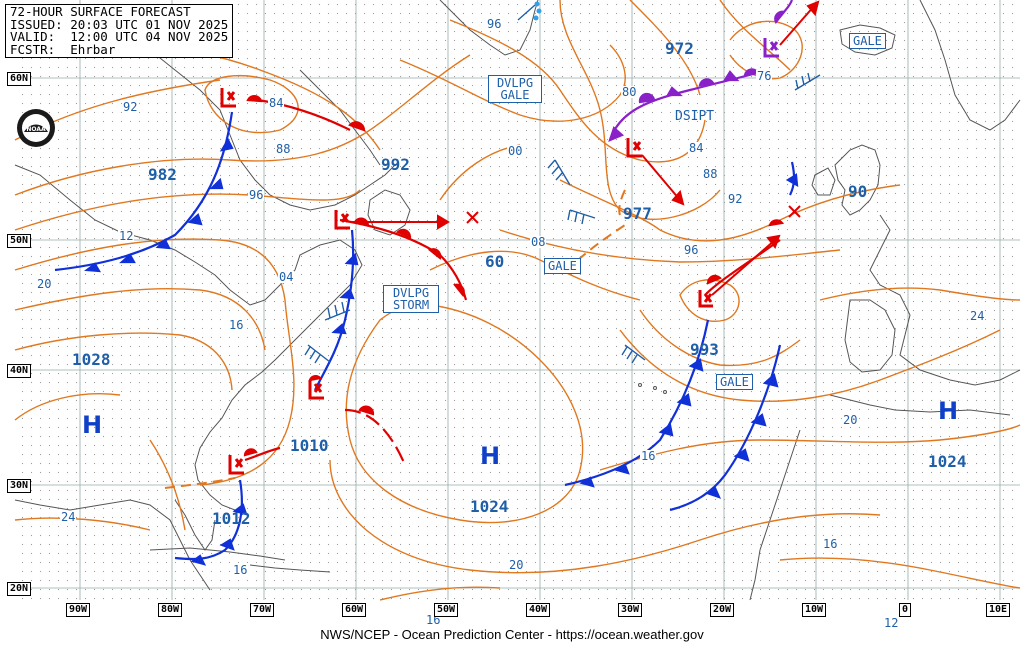 This screenshot has height=652, width=1024. I want to click on pressure-center-1012: 1012, so click(231, 518).